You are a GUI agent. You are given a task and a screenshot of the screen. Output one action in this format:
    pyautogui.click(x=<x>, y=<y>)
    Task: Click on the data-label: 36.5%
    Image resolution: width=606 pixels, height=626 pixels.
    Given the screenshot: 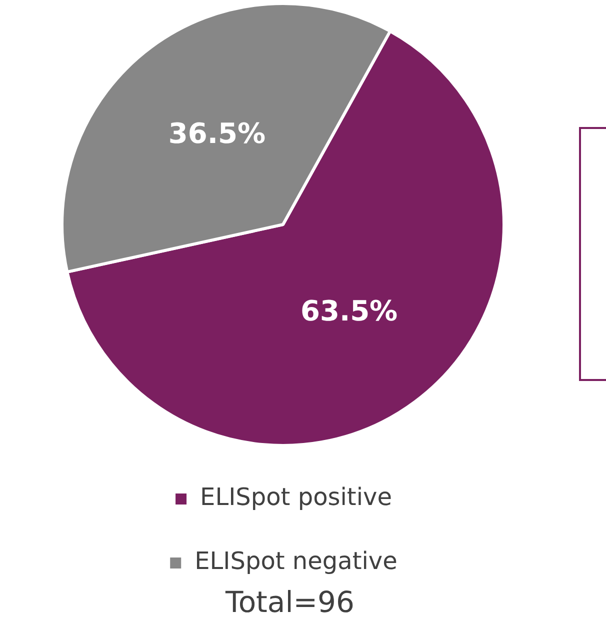 What is the action you would take?
    pyautogui.click(x=217, y=133)
    